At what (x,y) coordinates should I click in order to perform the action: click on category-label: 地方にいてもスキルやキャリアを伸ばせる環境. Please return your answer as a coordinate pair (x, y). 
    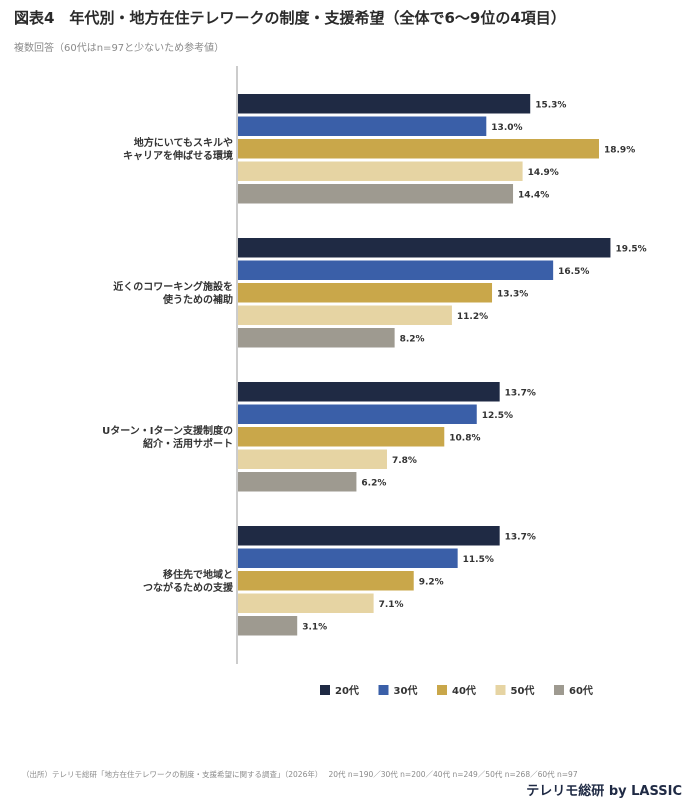
    Looking at the image, I should click on (178, 149).